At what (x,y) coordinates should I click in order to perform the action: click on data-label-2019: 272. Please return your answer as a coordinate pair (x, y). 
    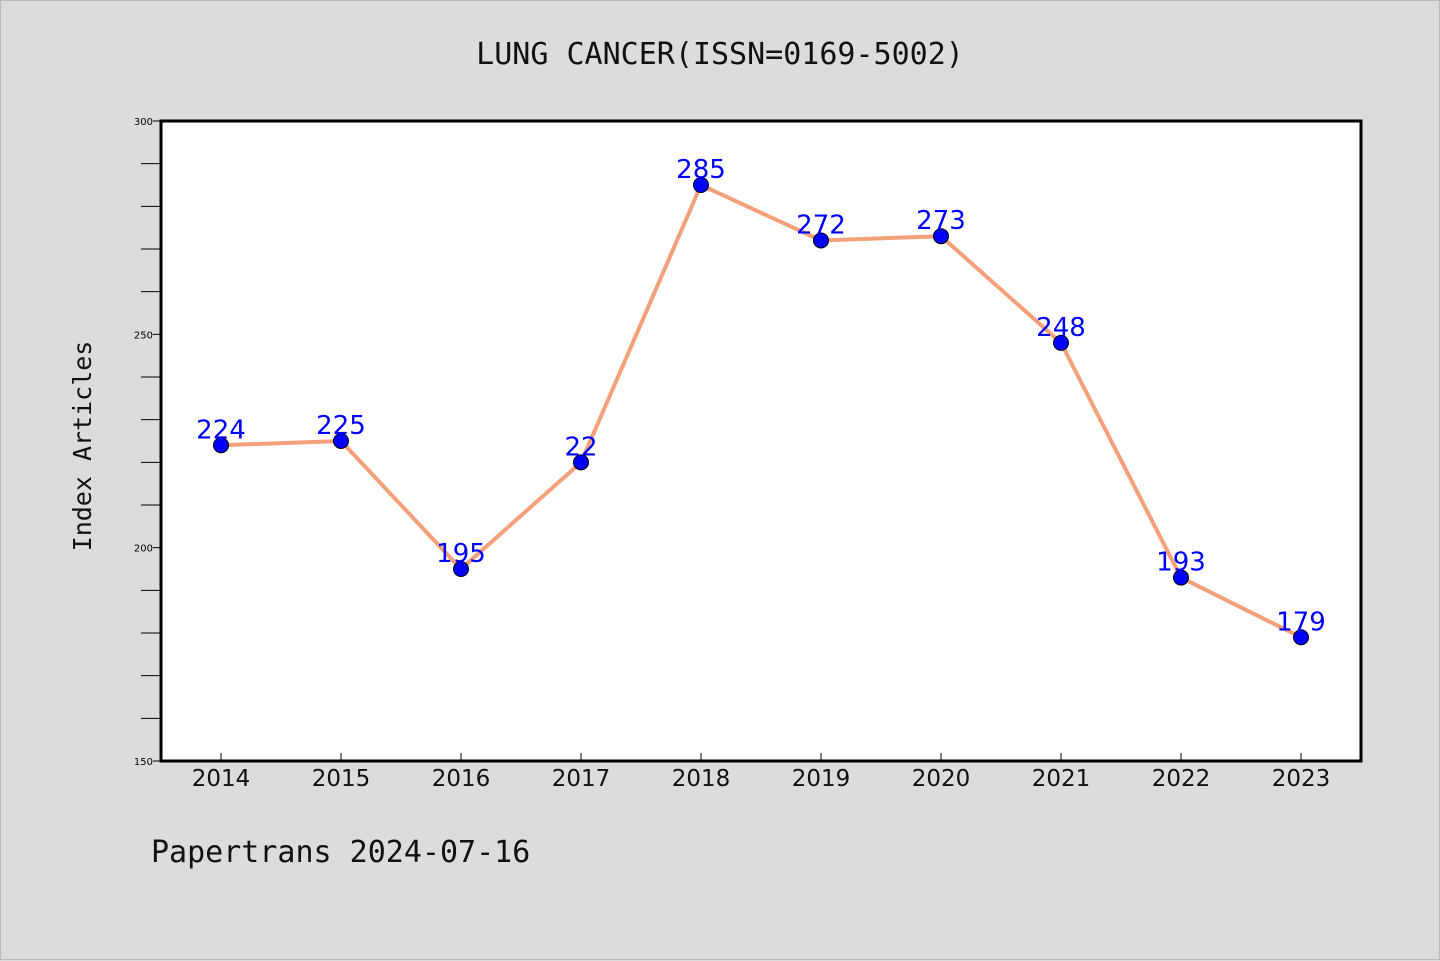
    Looking at the image, I should click on (821, 225).